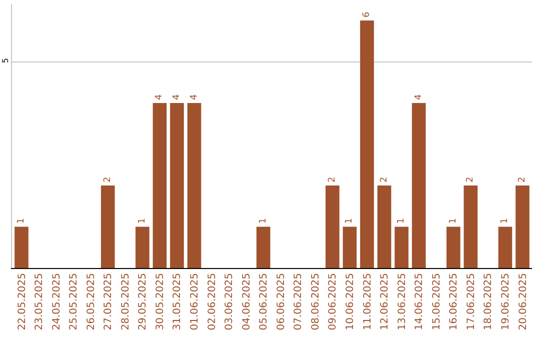 The image size is (540, 340). What do you see at coordinates (454, 301) in the screenshot?
I see `x-tick-label: 16.06.2025` at bounding box center [454, 301].